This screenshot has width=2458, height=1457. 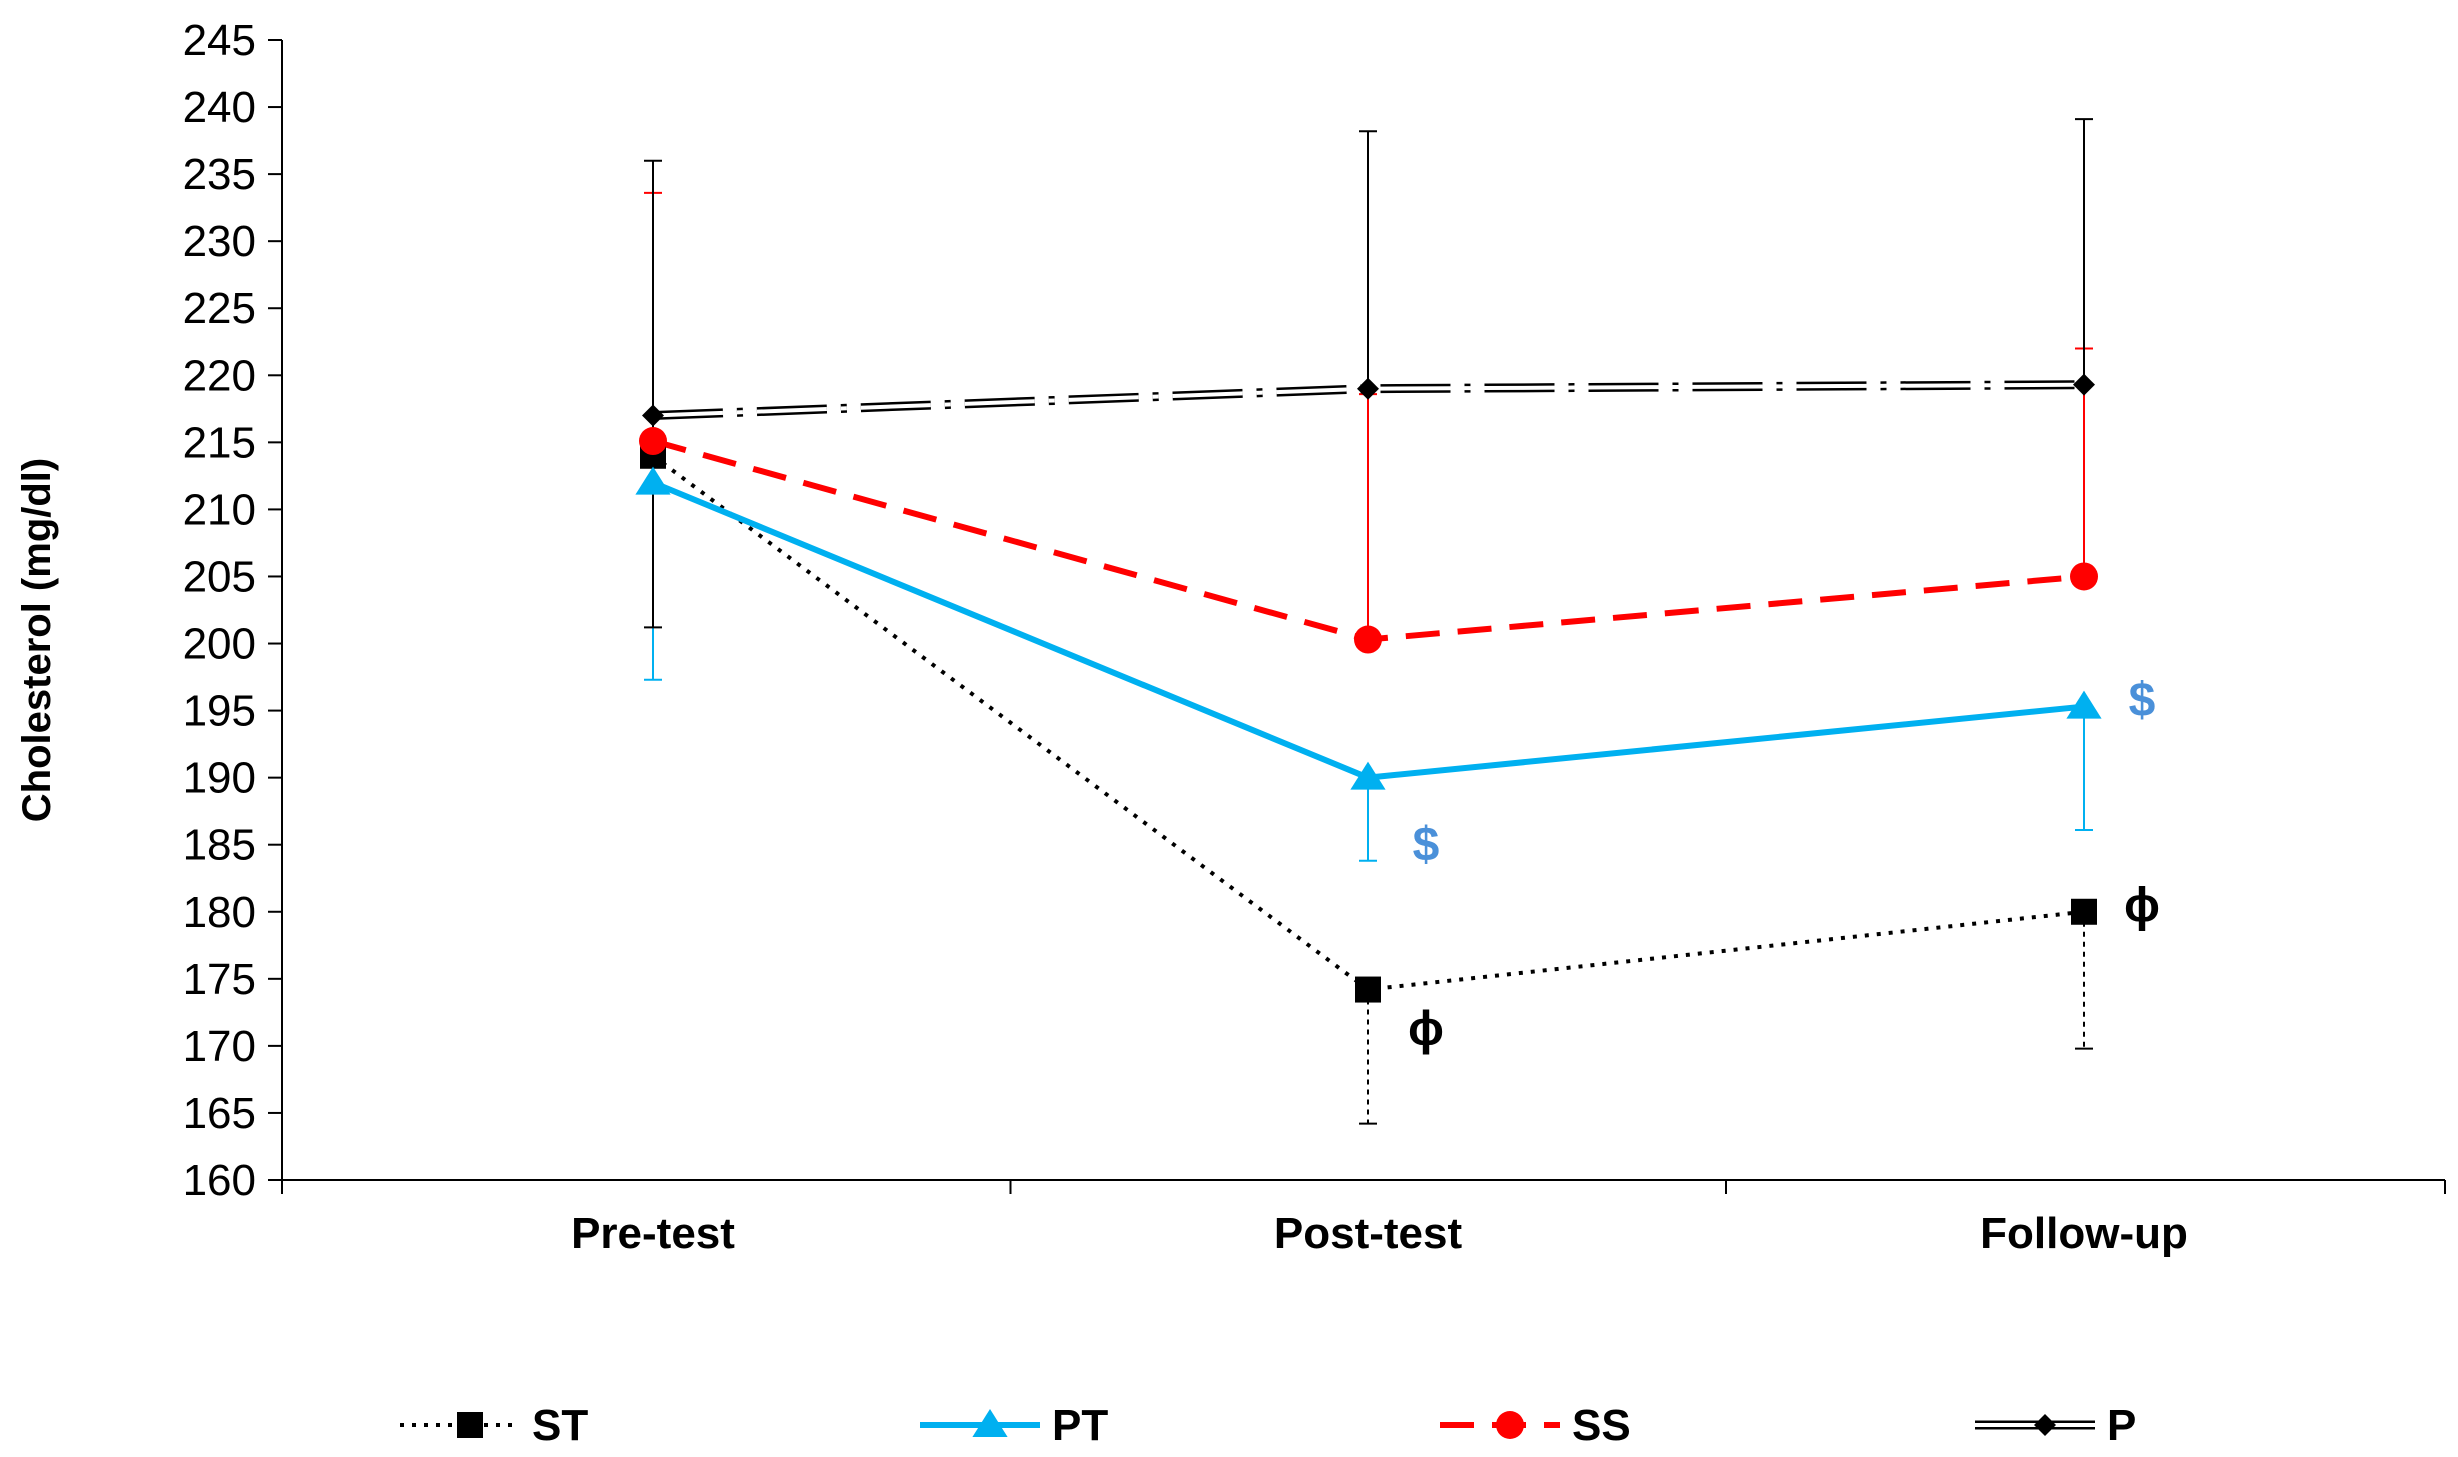 What do you see at coordinates (219, 1180) in the screenshot?
I see `y-tick-label: 160` at bounding box center [219, 1180].